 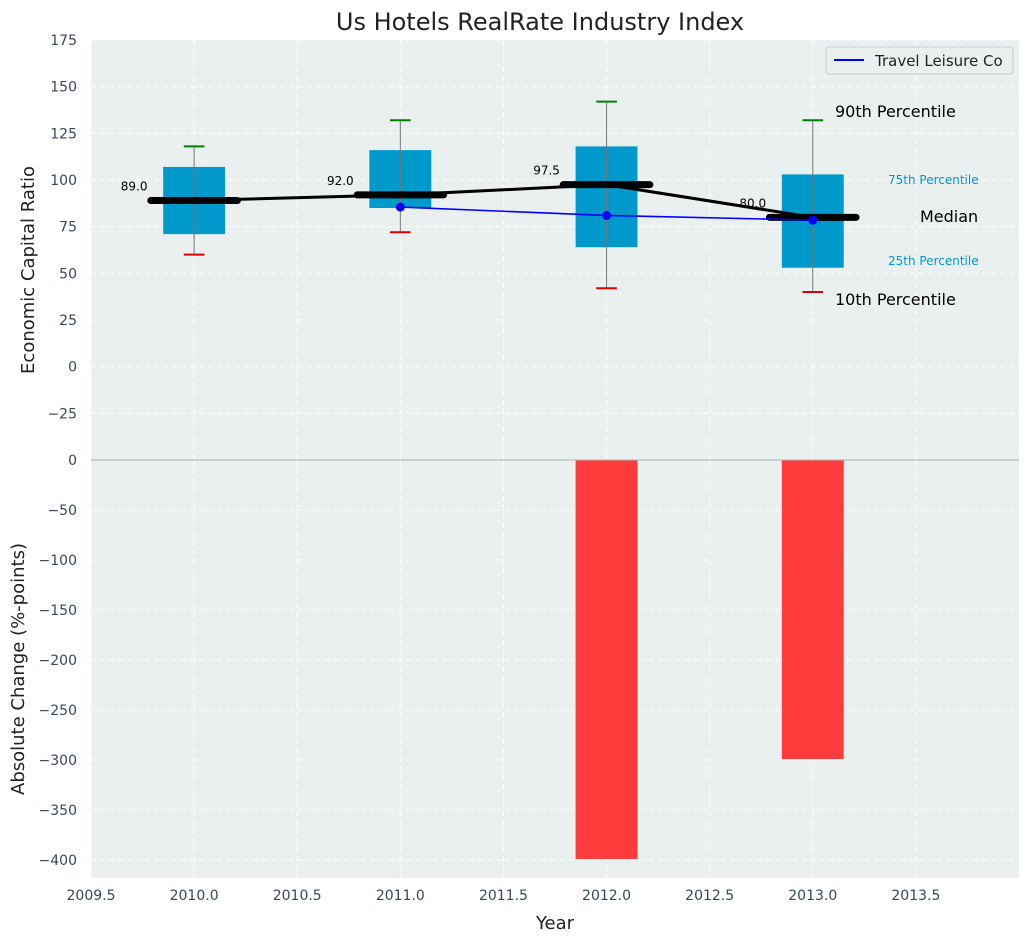 I want to click on legend: Travel Leisure Co, so click(x=919, y=60).